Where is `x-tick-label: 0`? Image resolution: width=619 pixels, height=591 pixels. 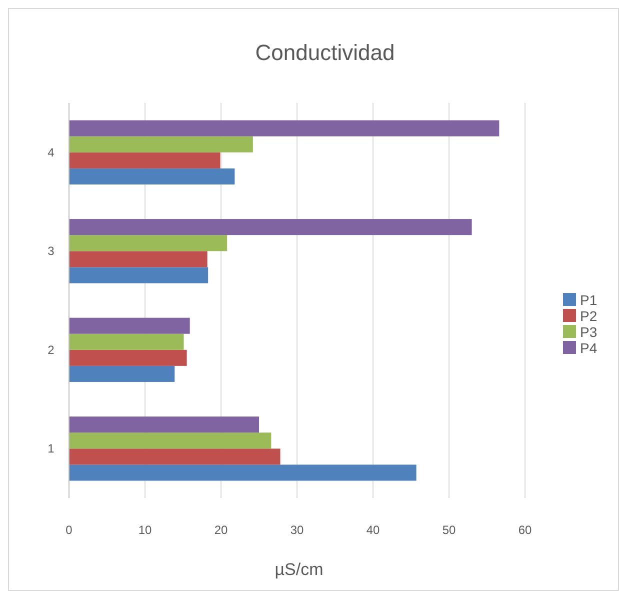 x-tick-label: 0 is located at coordinates (69, 530).